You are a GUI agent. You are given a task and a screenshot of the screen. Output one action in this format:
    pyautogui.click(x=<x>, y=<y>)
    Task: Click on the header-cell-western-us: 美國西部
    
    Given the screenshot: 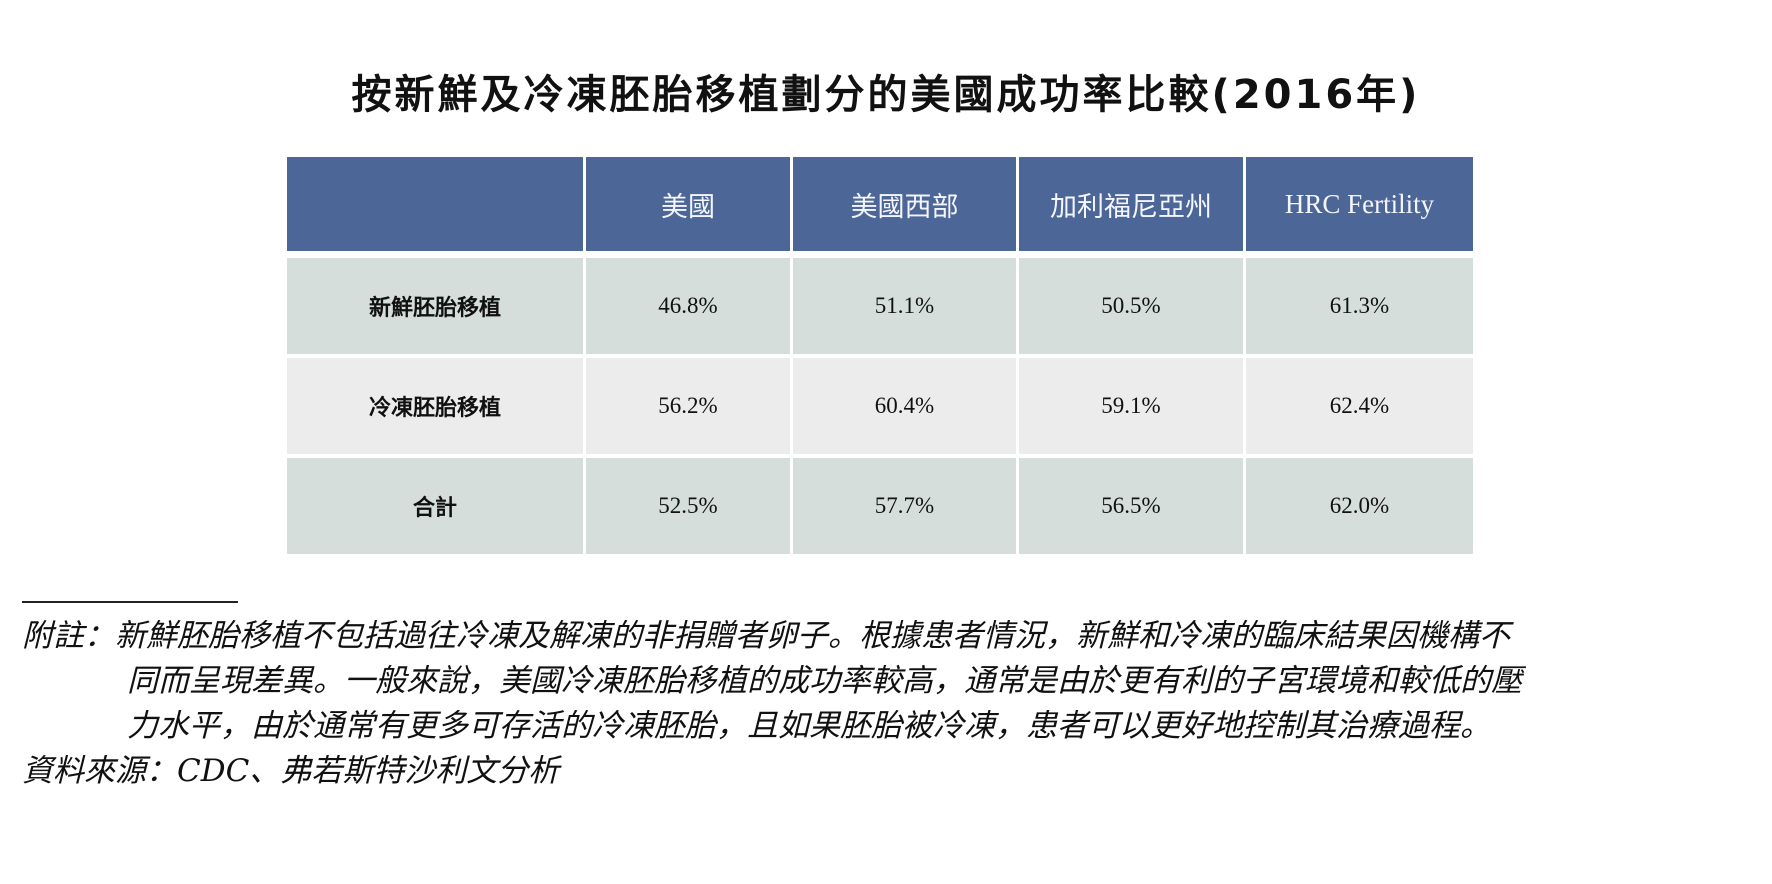 What is the action you would take?
    pyautogui.click(x=906, y=204)
    